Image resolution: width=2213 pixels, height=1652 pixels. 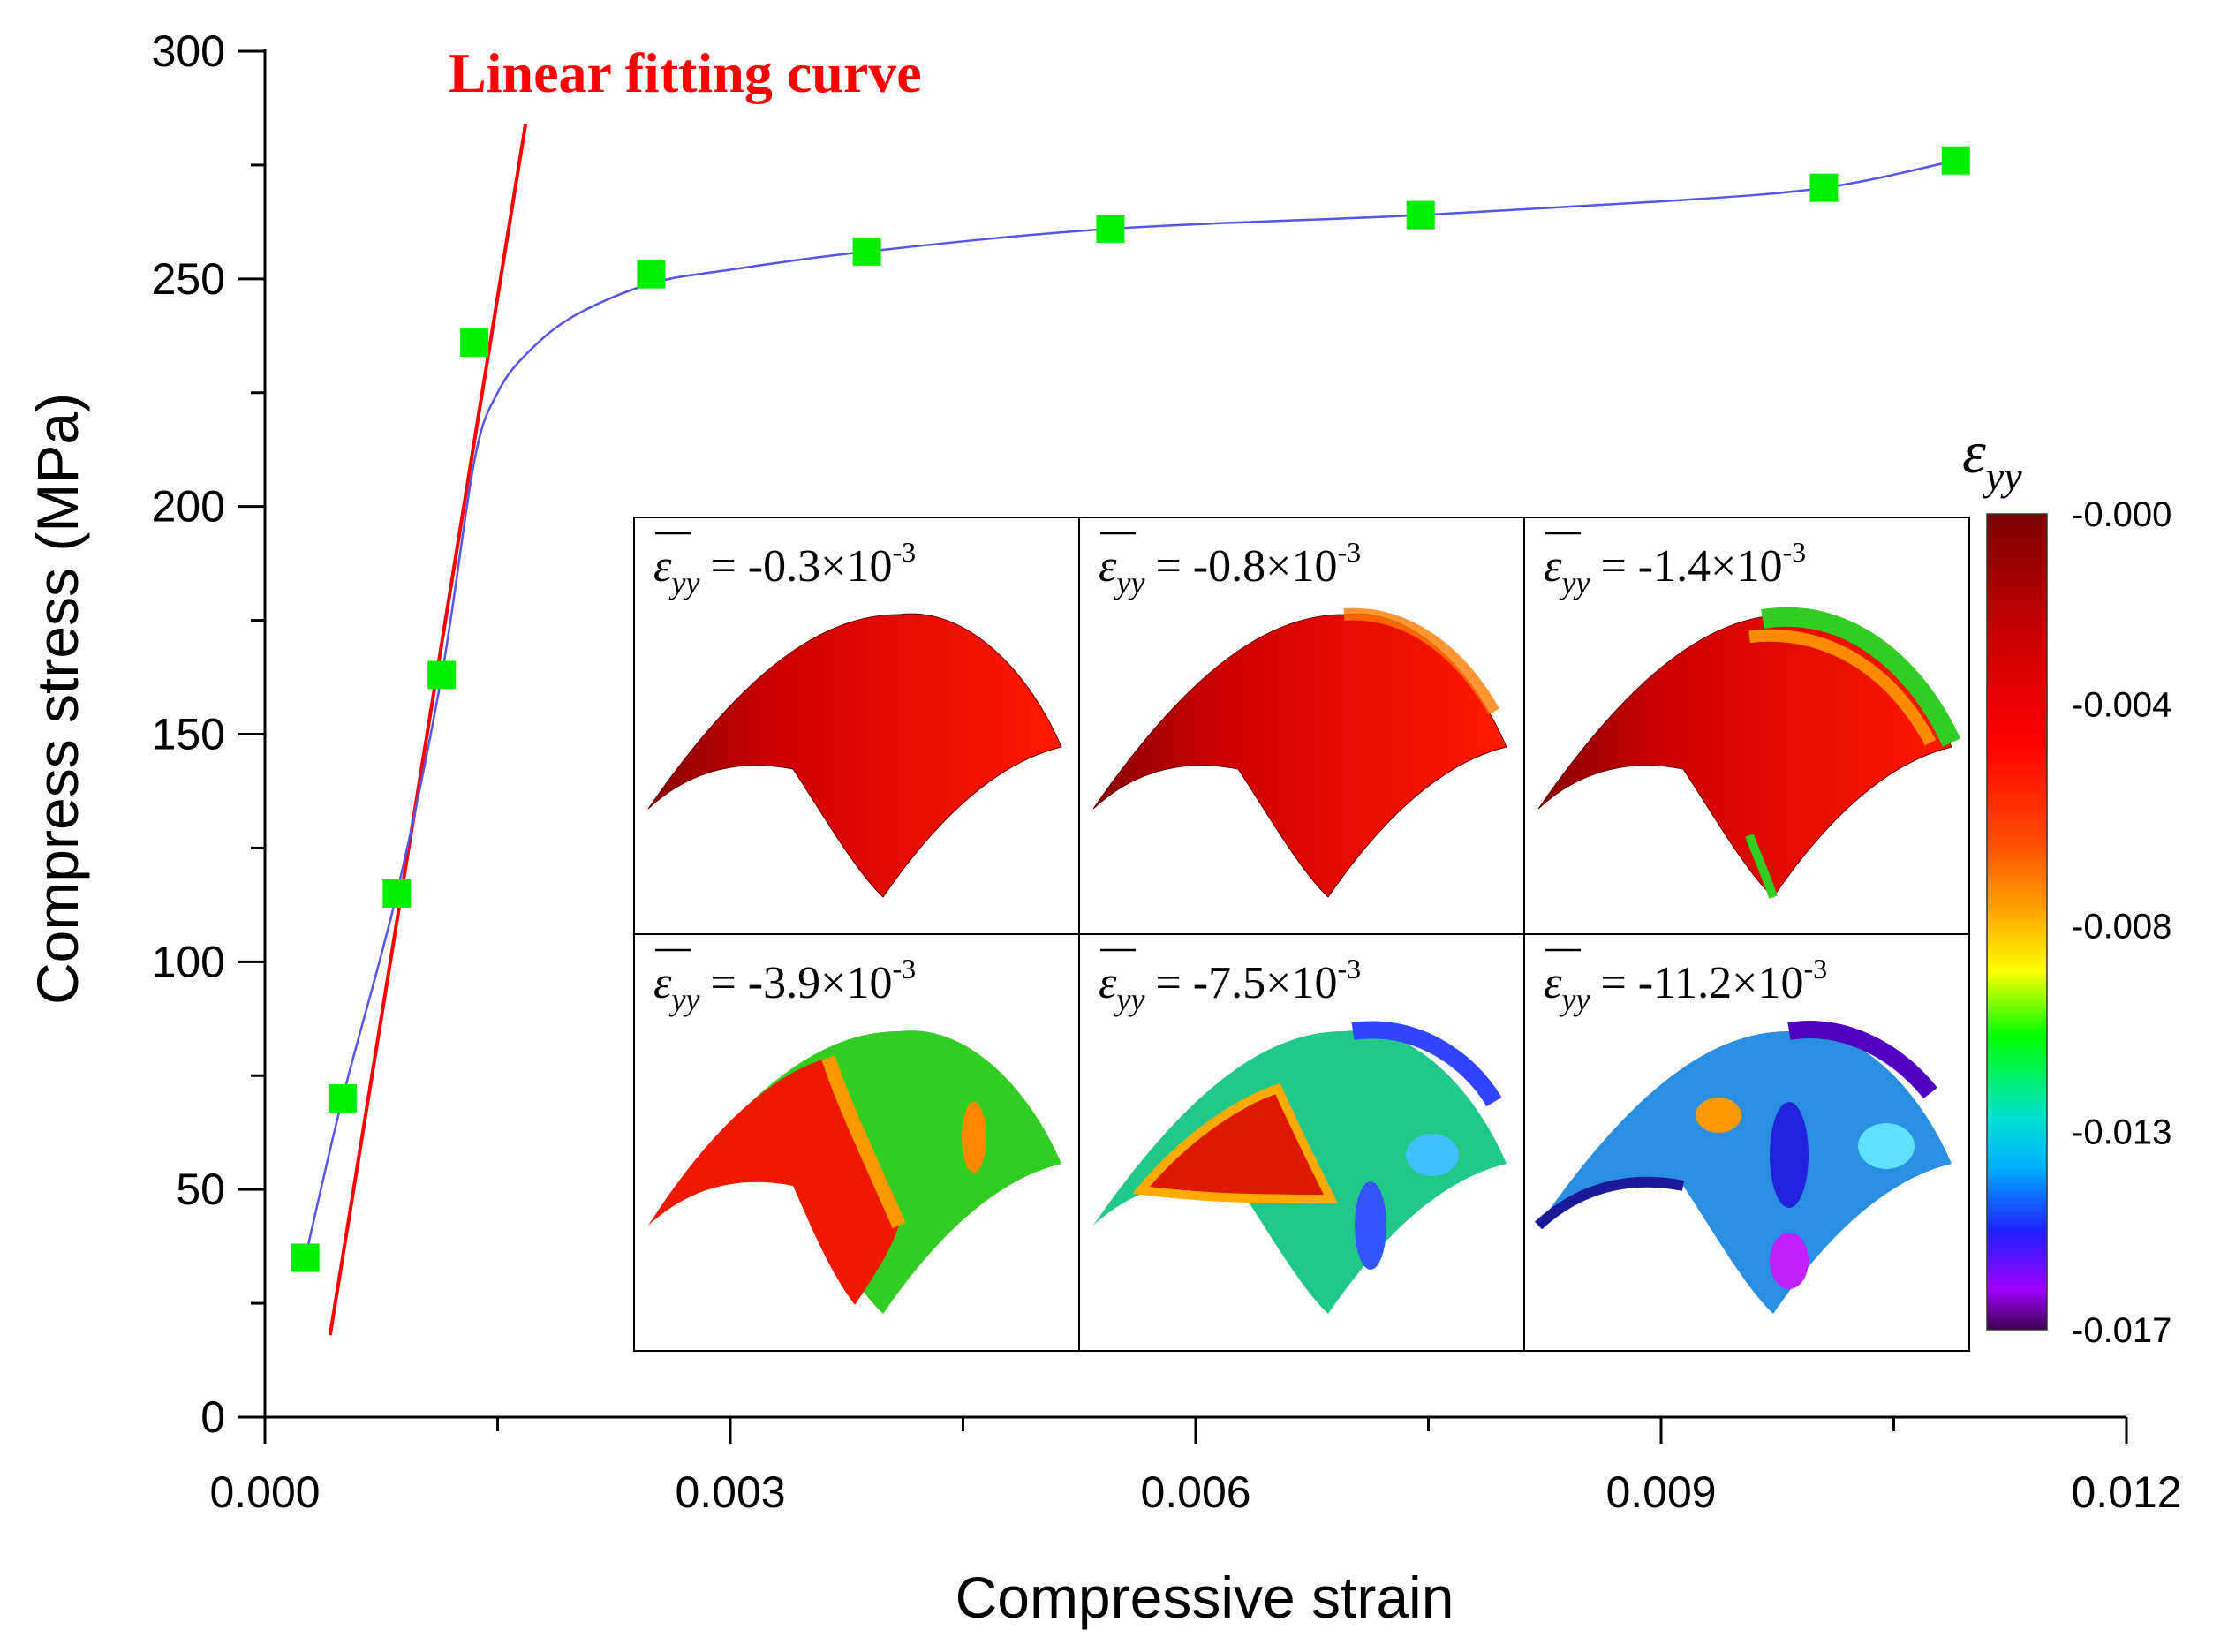 What do you see at coordinates (2017, 922) in the screenshot?
I see `colorbar-gradient` at bounding box center [2017, 922].